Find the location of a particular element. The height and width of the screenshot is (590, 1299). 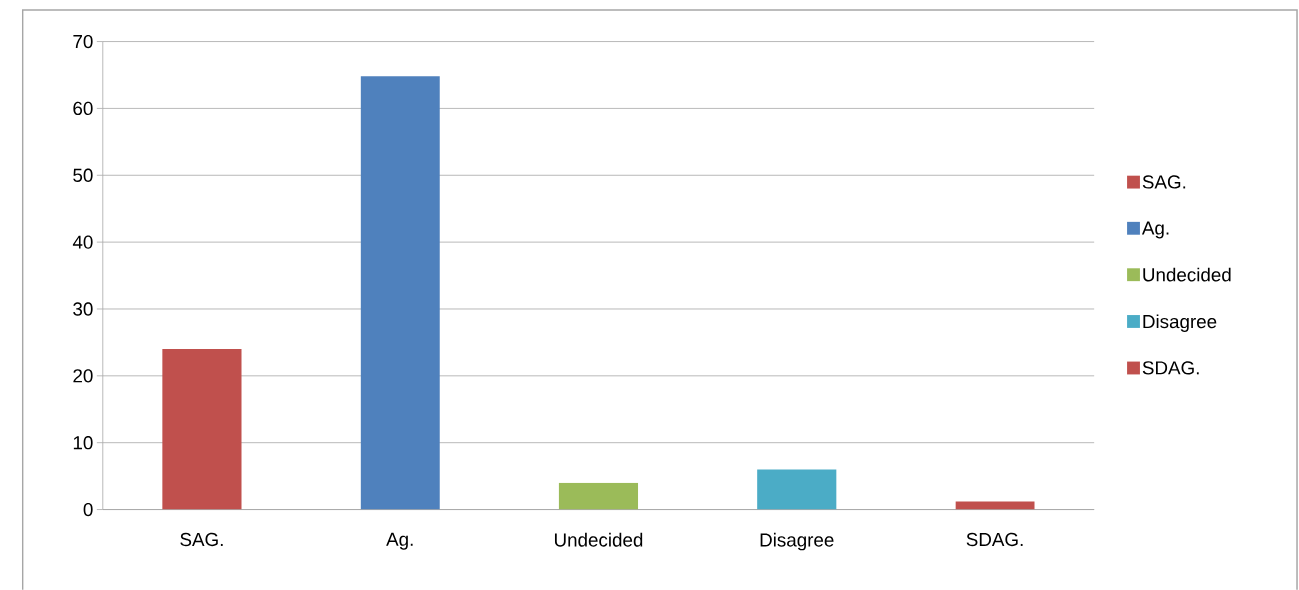

legend-label: SDAG. is located at coordinates (1170, 368).